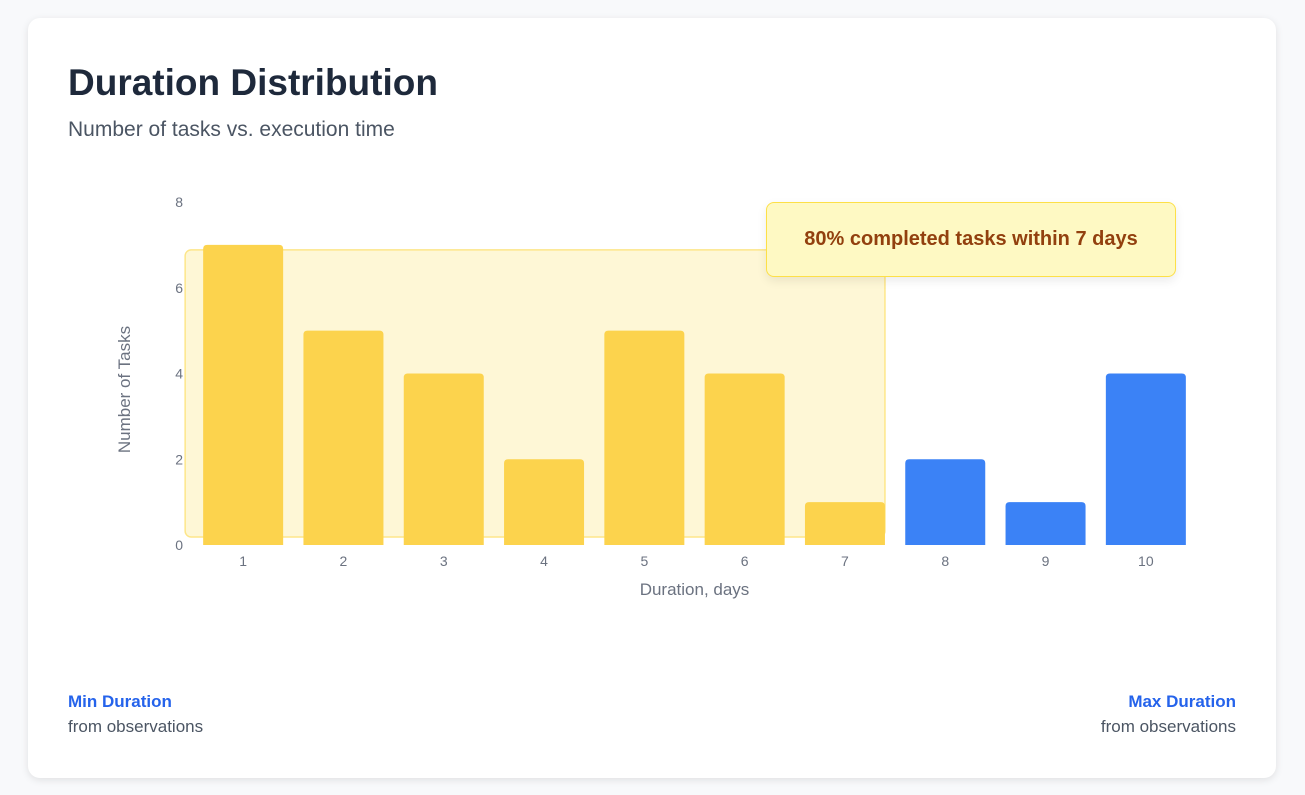 The height and width of the screenshot is (795, 1305). Describe the element at coordinates (253, 82) in the screenshot. I see `page-title: Duration Distribution` at that location.